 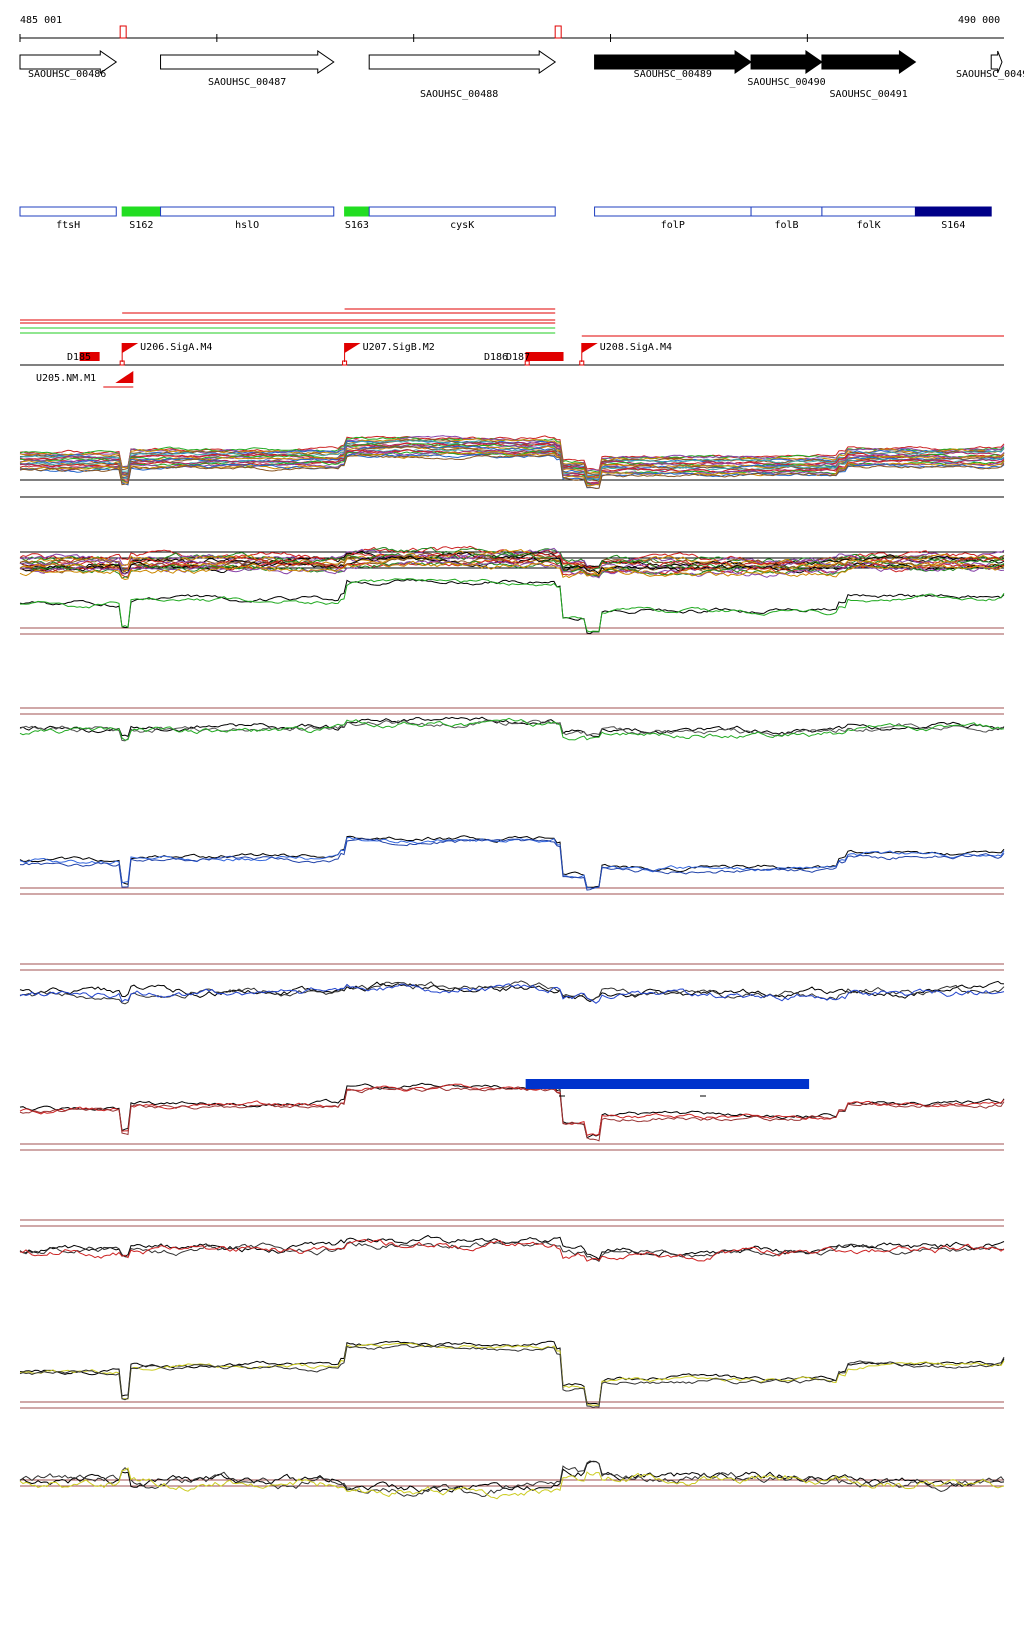 I want to click on promoter-label: U208.SigA.M4, so click(x=636, y=347).